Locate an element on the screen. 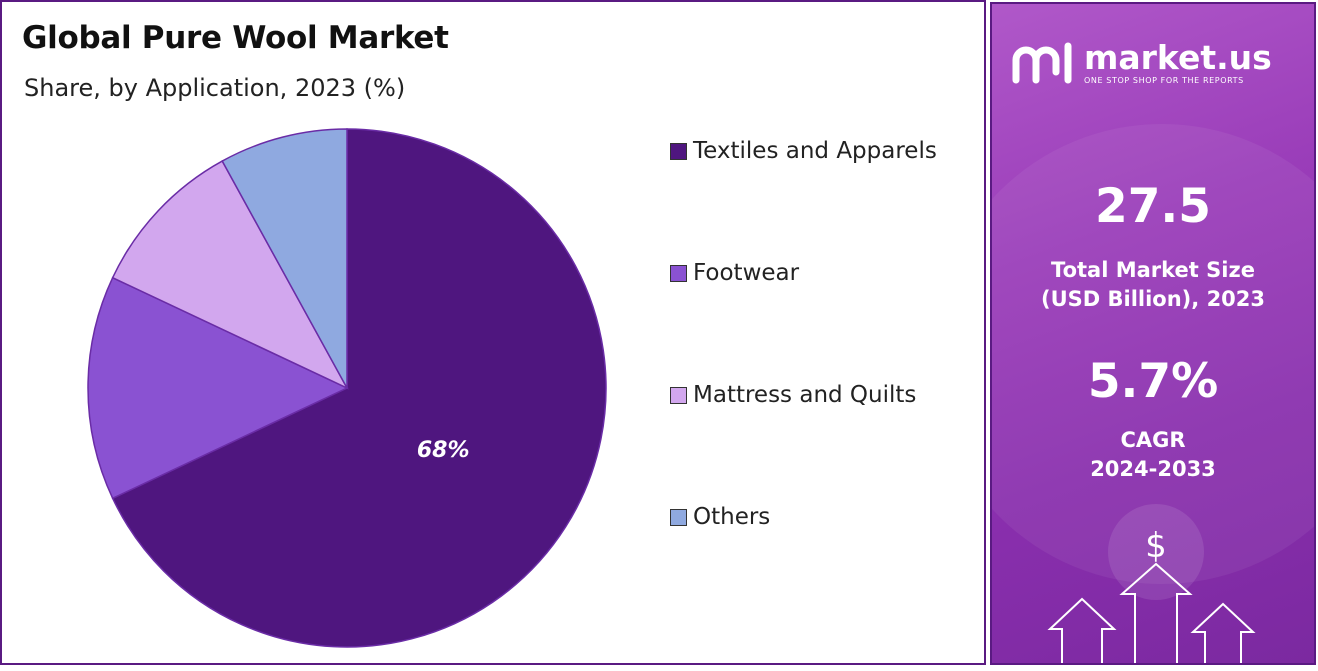 The height and width of the screenshot is (671, 1318). legend-label-mattress: Mattress and Quilts is located at coordinates (805, 395).